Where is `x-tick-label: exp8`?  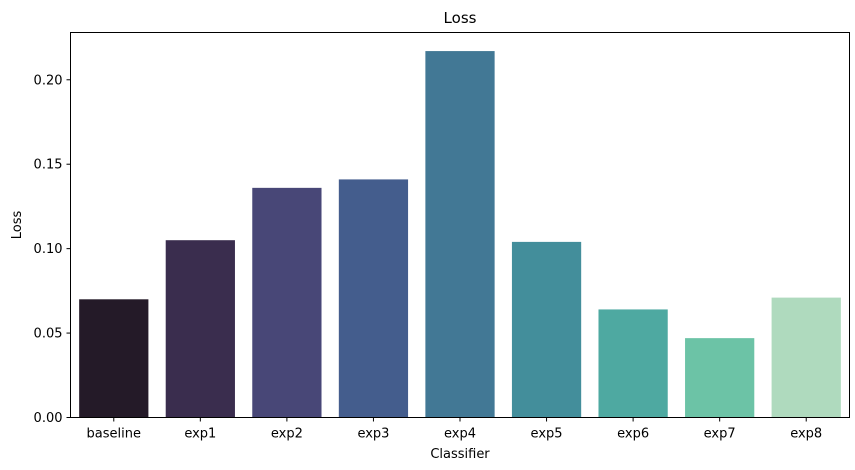
x-tick-label: exp8 is located at coordinates (806, 434).